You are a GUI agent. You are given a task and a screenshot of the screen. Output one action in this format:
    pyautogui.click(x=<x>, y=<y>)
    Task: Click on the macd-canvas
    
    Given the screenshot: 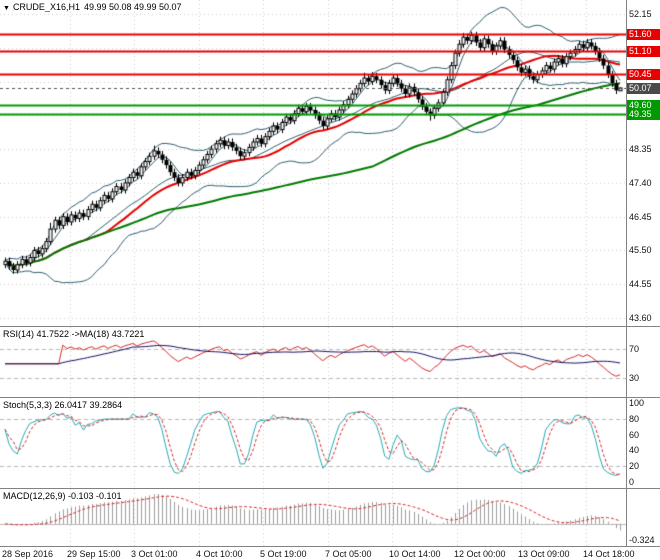 What is the action you would take?
    pyautogui.click(x=313, y=517)
    